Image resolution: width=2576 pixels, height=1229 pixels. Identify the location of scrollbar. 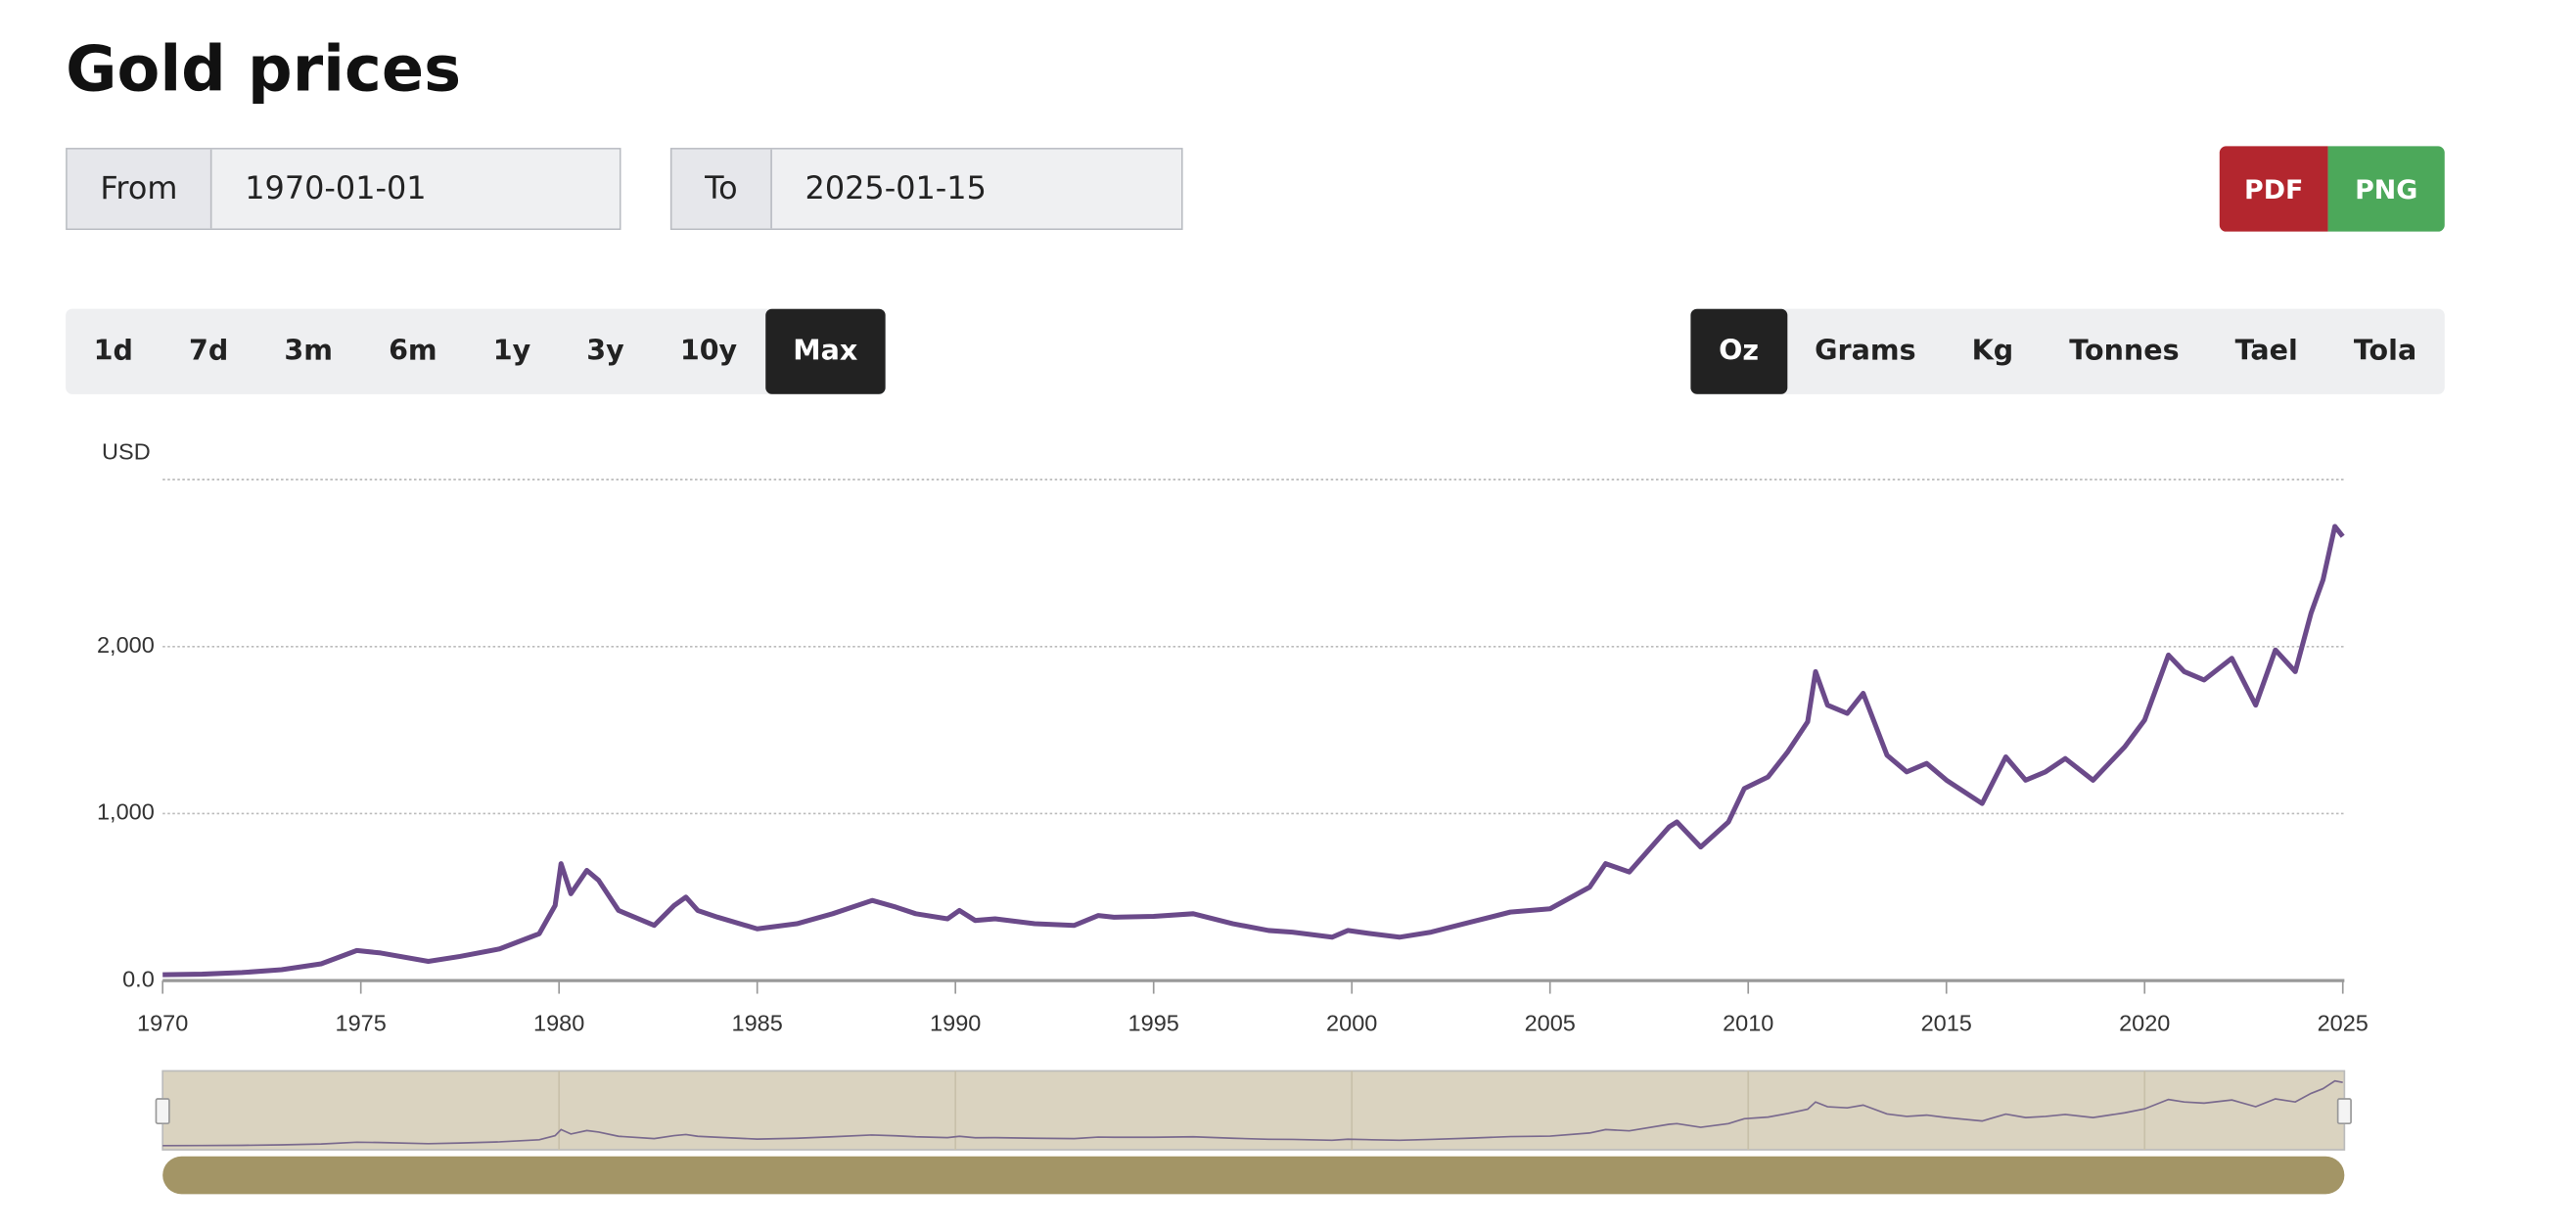
(1254, 1175).